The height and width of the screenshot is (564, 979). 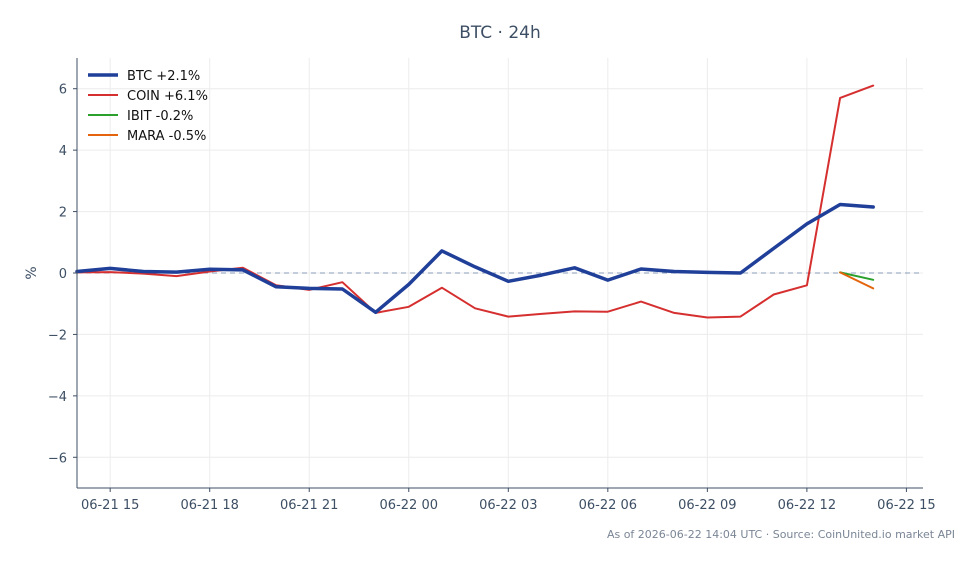 What do you see at coordinates (160, 116) in the screenshot?
I see `legend-label-2: IBIT -0.2%` at bounding box center [160, 116].